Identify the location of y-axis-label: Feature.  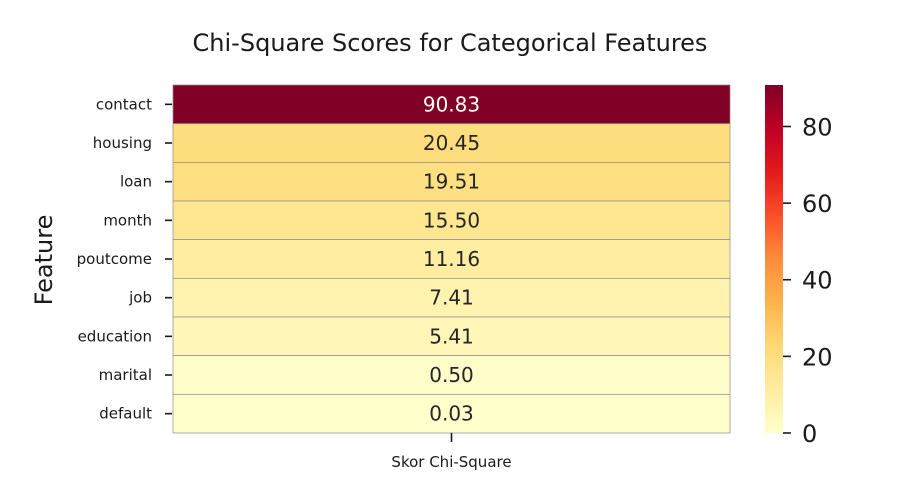
(44, 260).